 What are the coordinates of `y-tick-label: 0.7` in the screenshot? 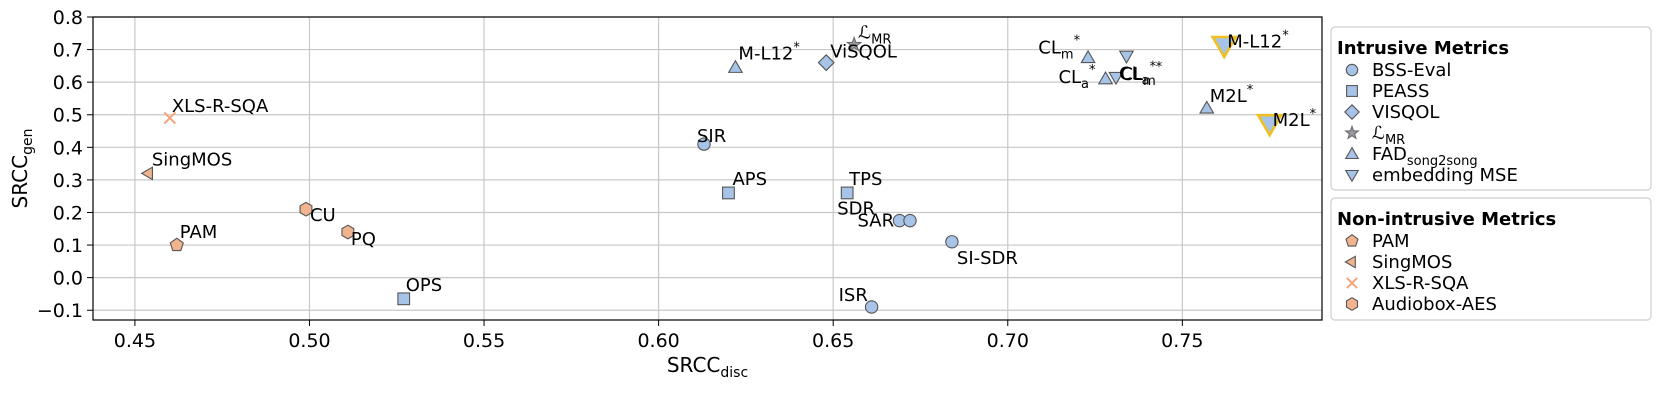 It's located at (68, 51).